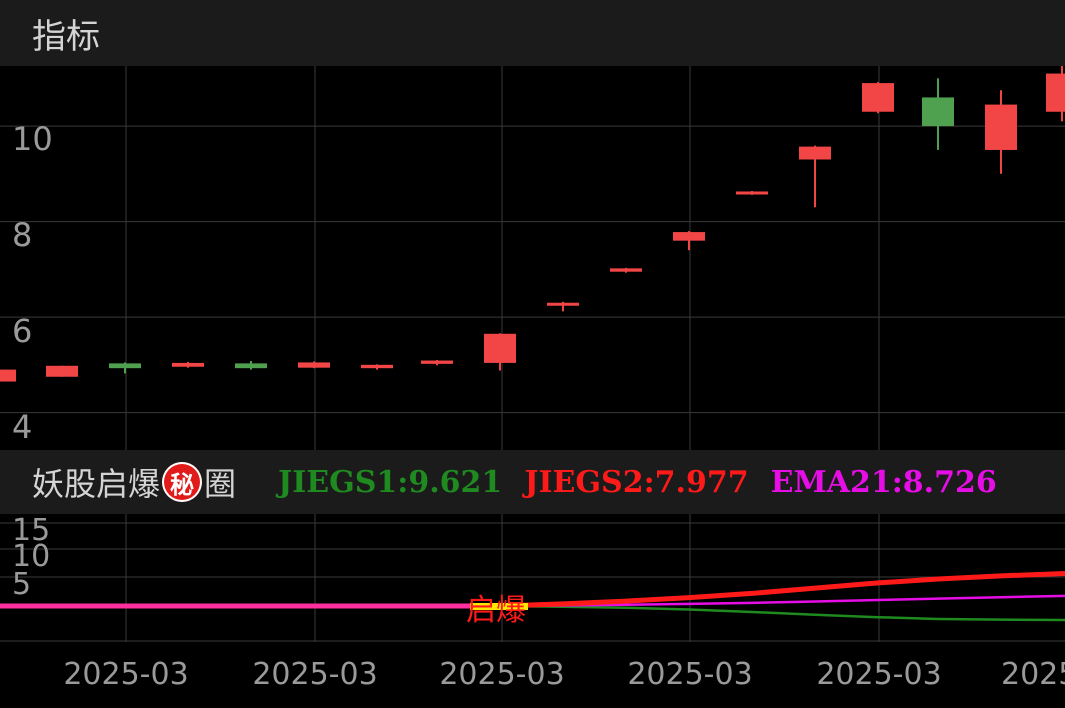  I want to click on y-tick-label: 4, so click(22, 427).